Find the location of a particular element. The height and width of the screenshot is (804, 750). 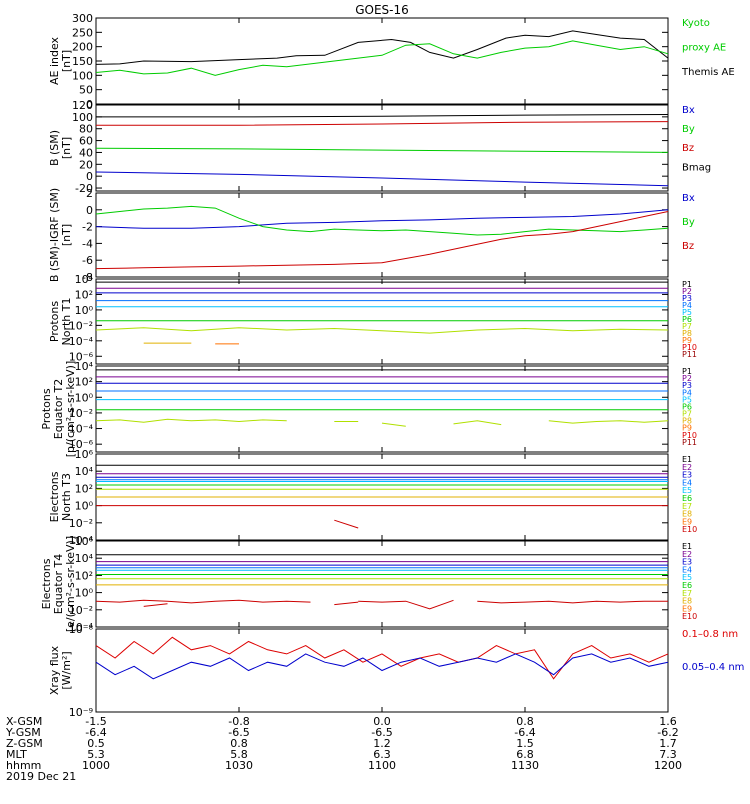

panel-bdiff: -8 -6 -4 -2 0 2 B (SM)-IGRF (SM)[nT] Bx By Bz is located at coordinates (371, 235).